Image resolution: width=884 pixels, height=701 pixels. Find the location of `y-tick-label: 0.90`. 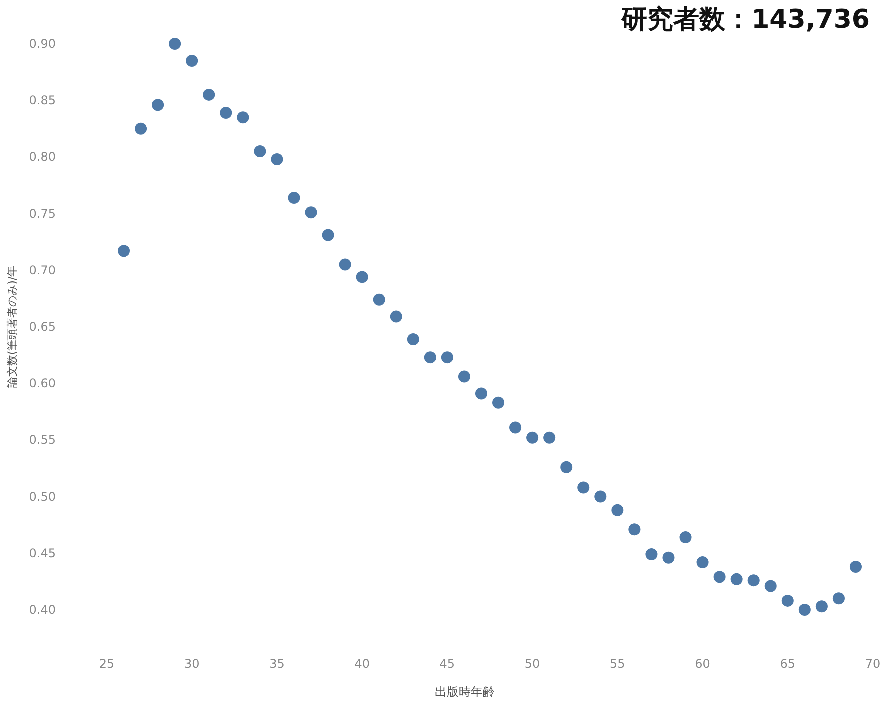

y-tick-label: 0.90 is located at coordinates (42, 44).